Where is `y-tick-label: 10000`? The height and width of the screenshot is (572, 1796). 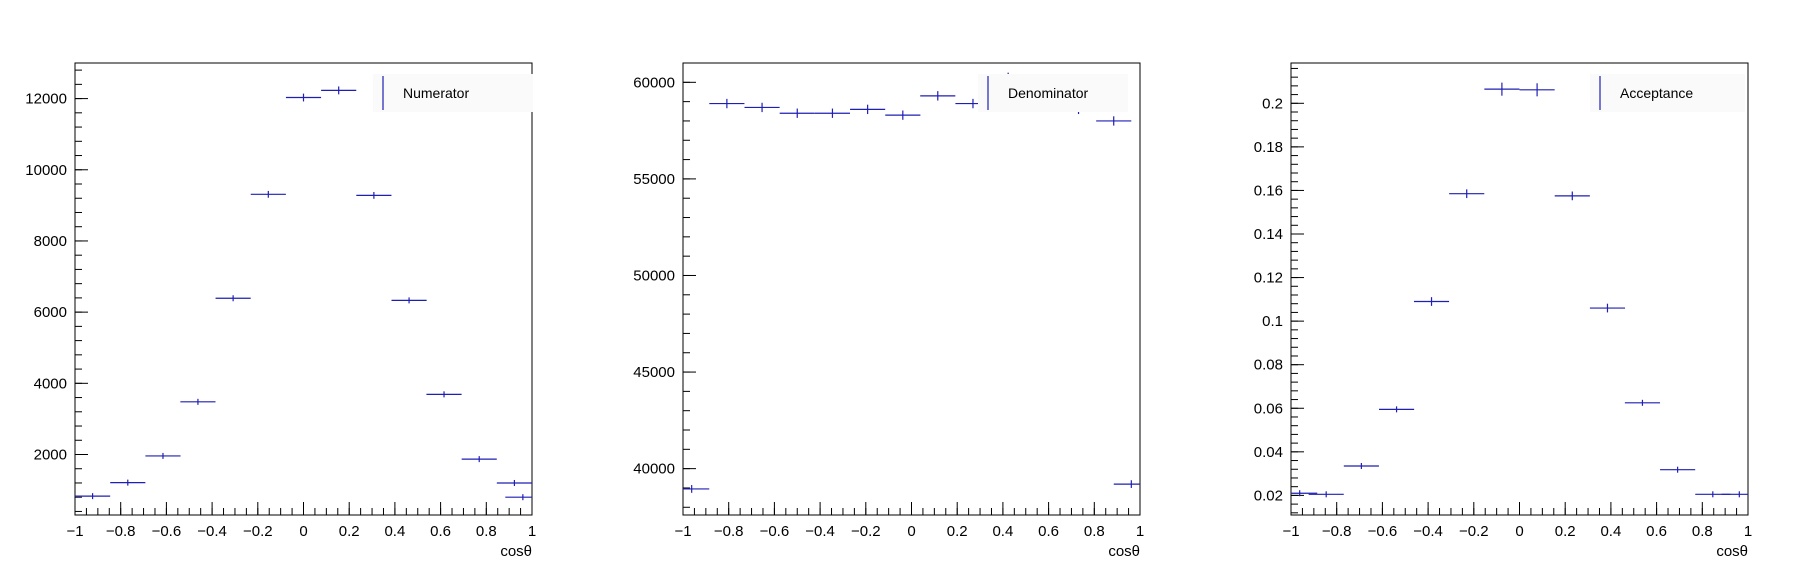 y-tick-label: 10000 is located at coordinates (46, 170).